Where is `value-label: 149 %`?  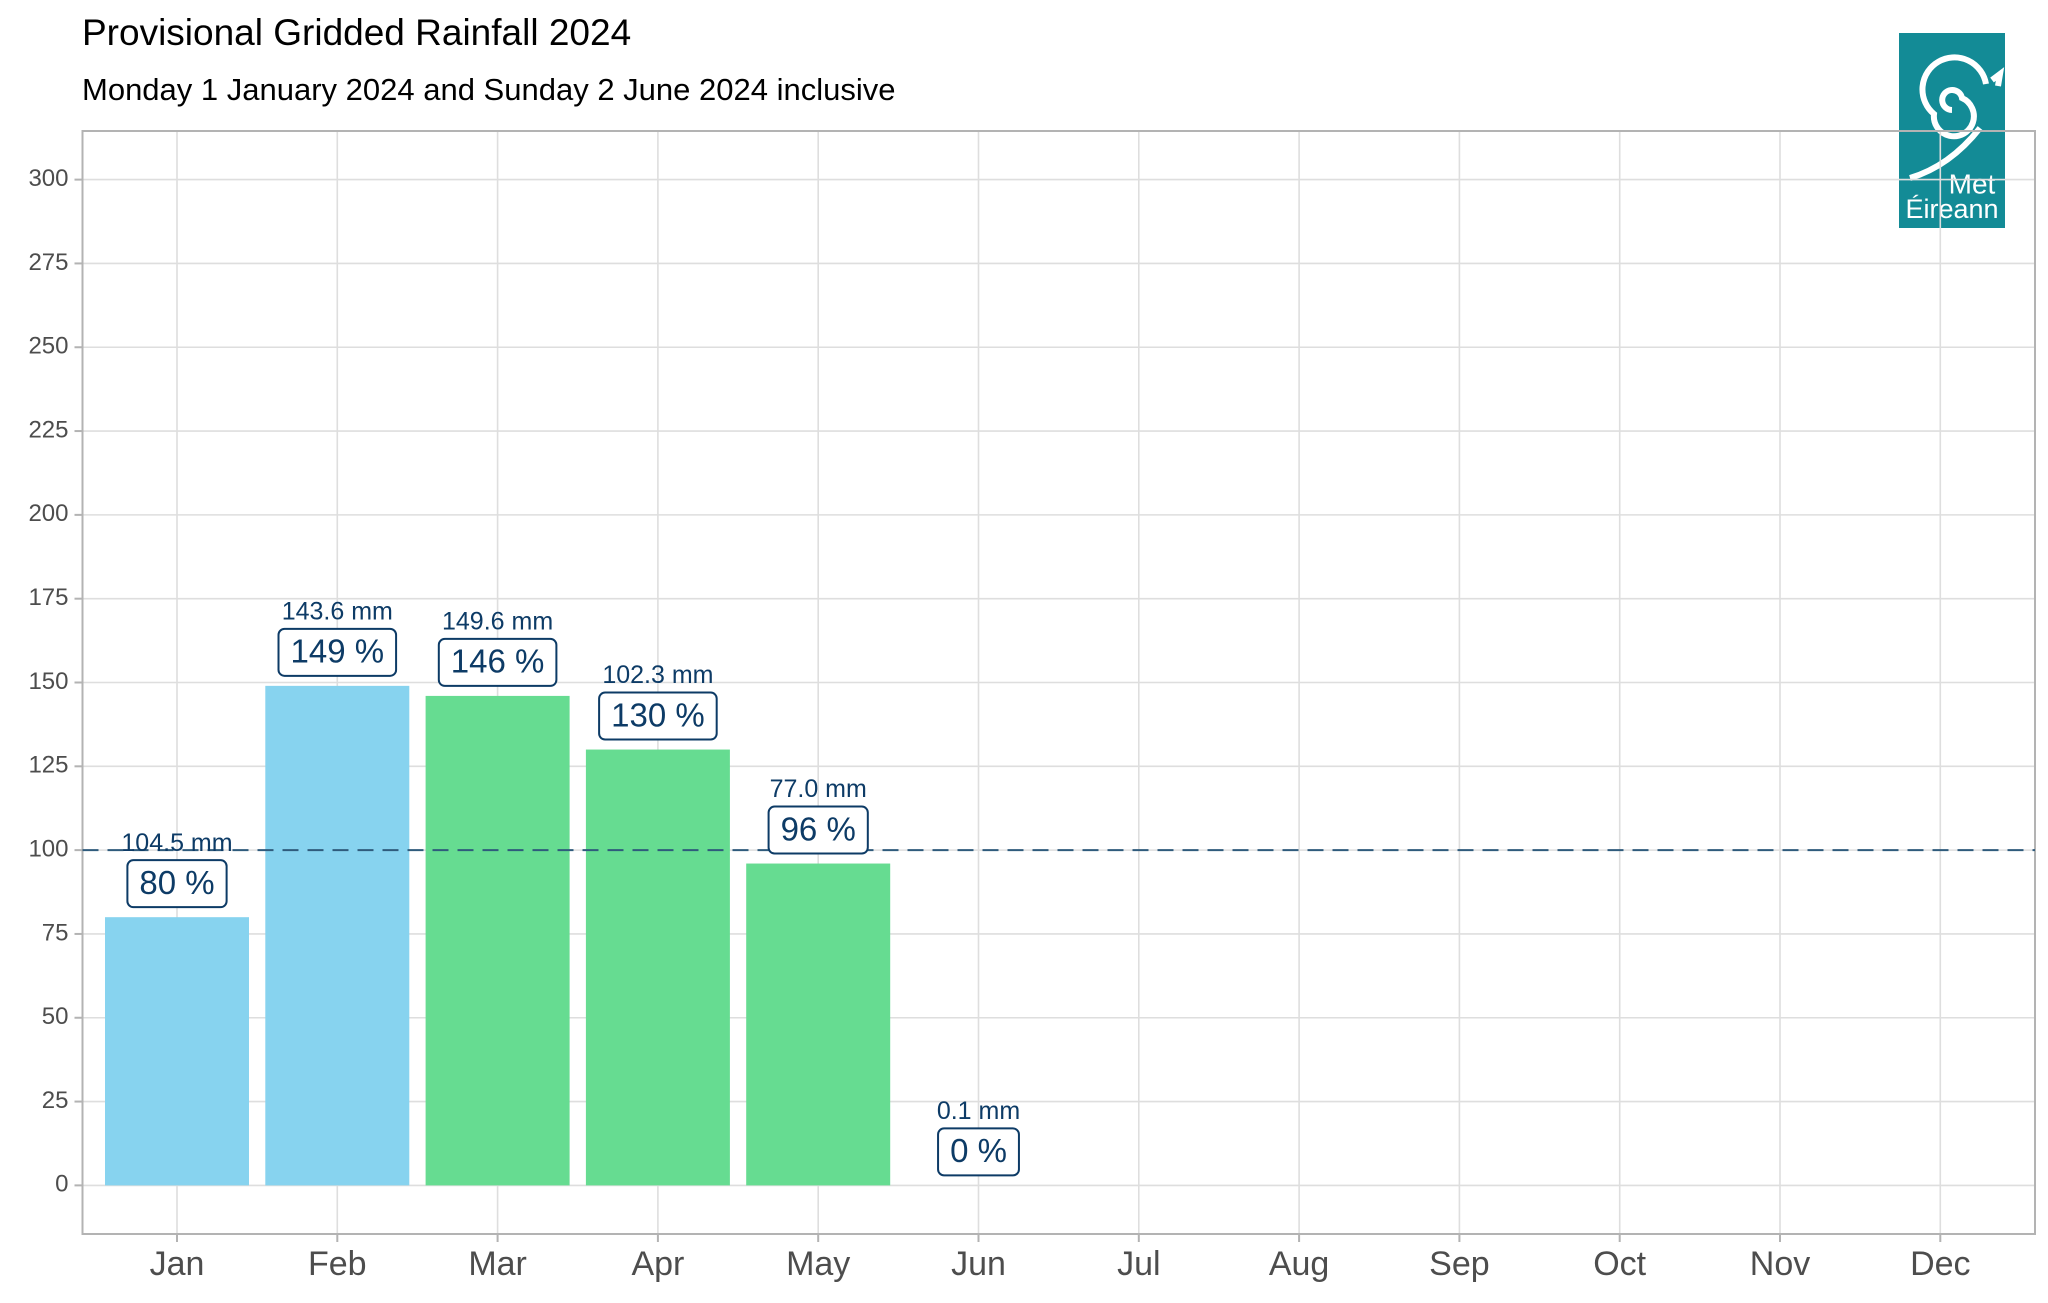
value-label: 149 % is located at coordinates (338, 651).